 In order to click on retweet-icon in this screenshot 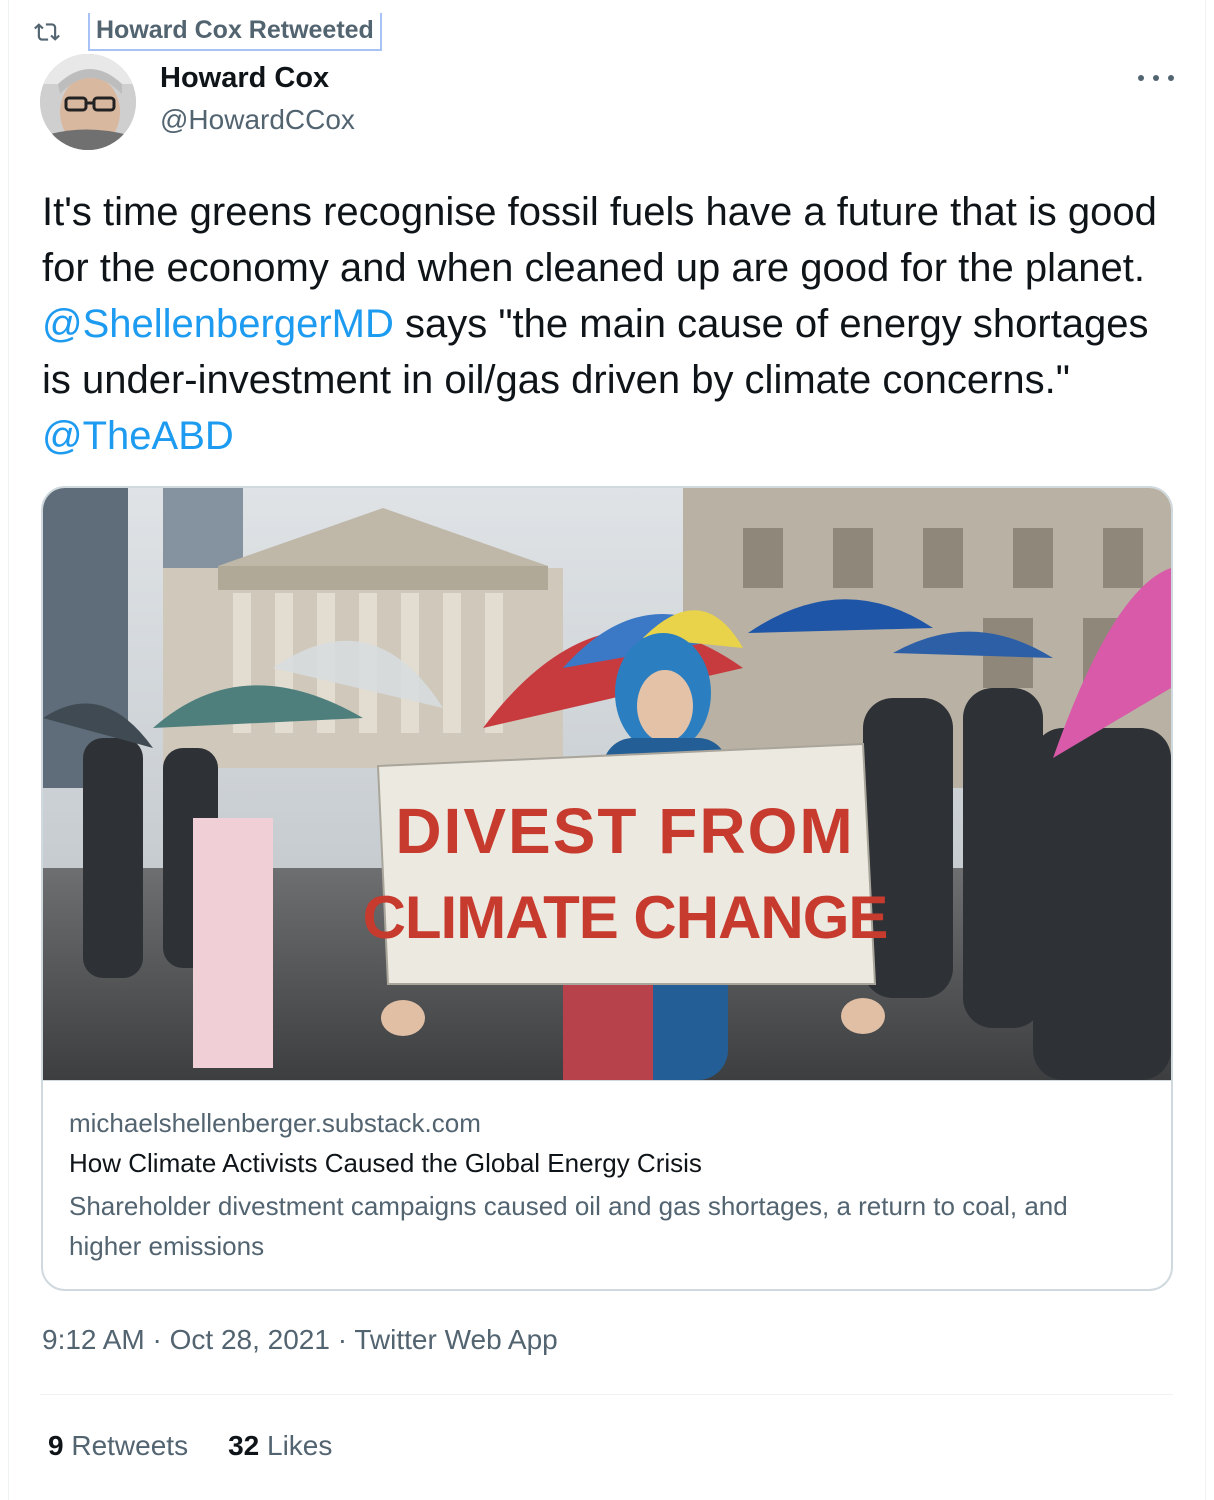, I will do `click(47, 32)`.